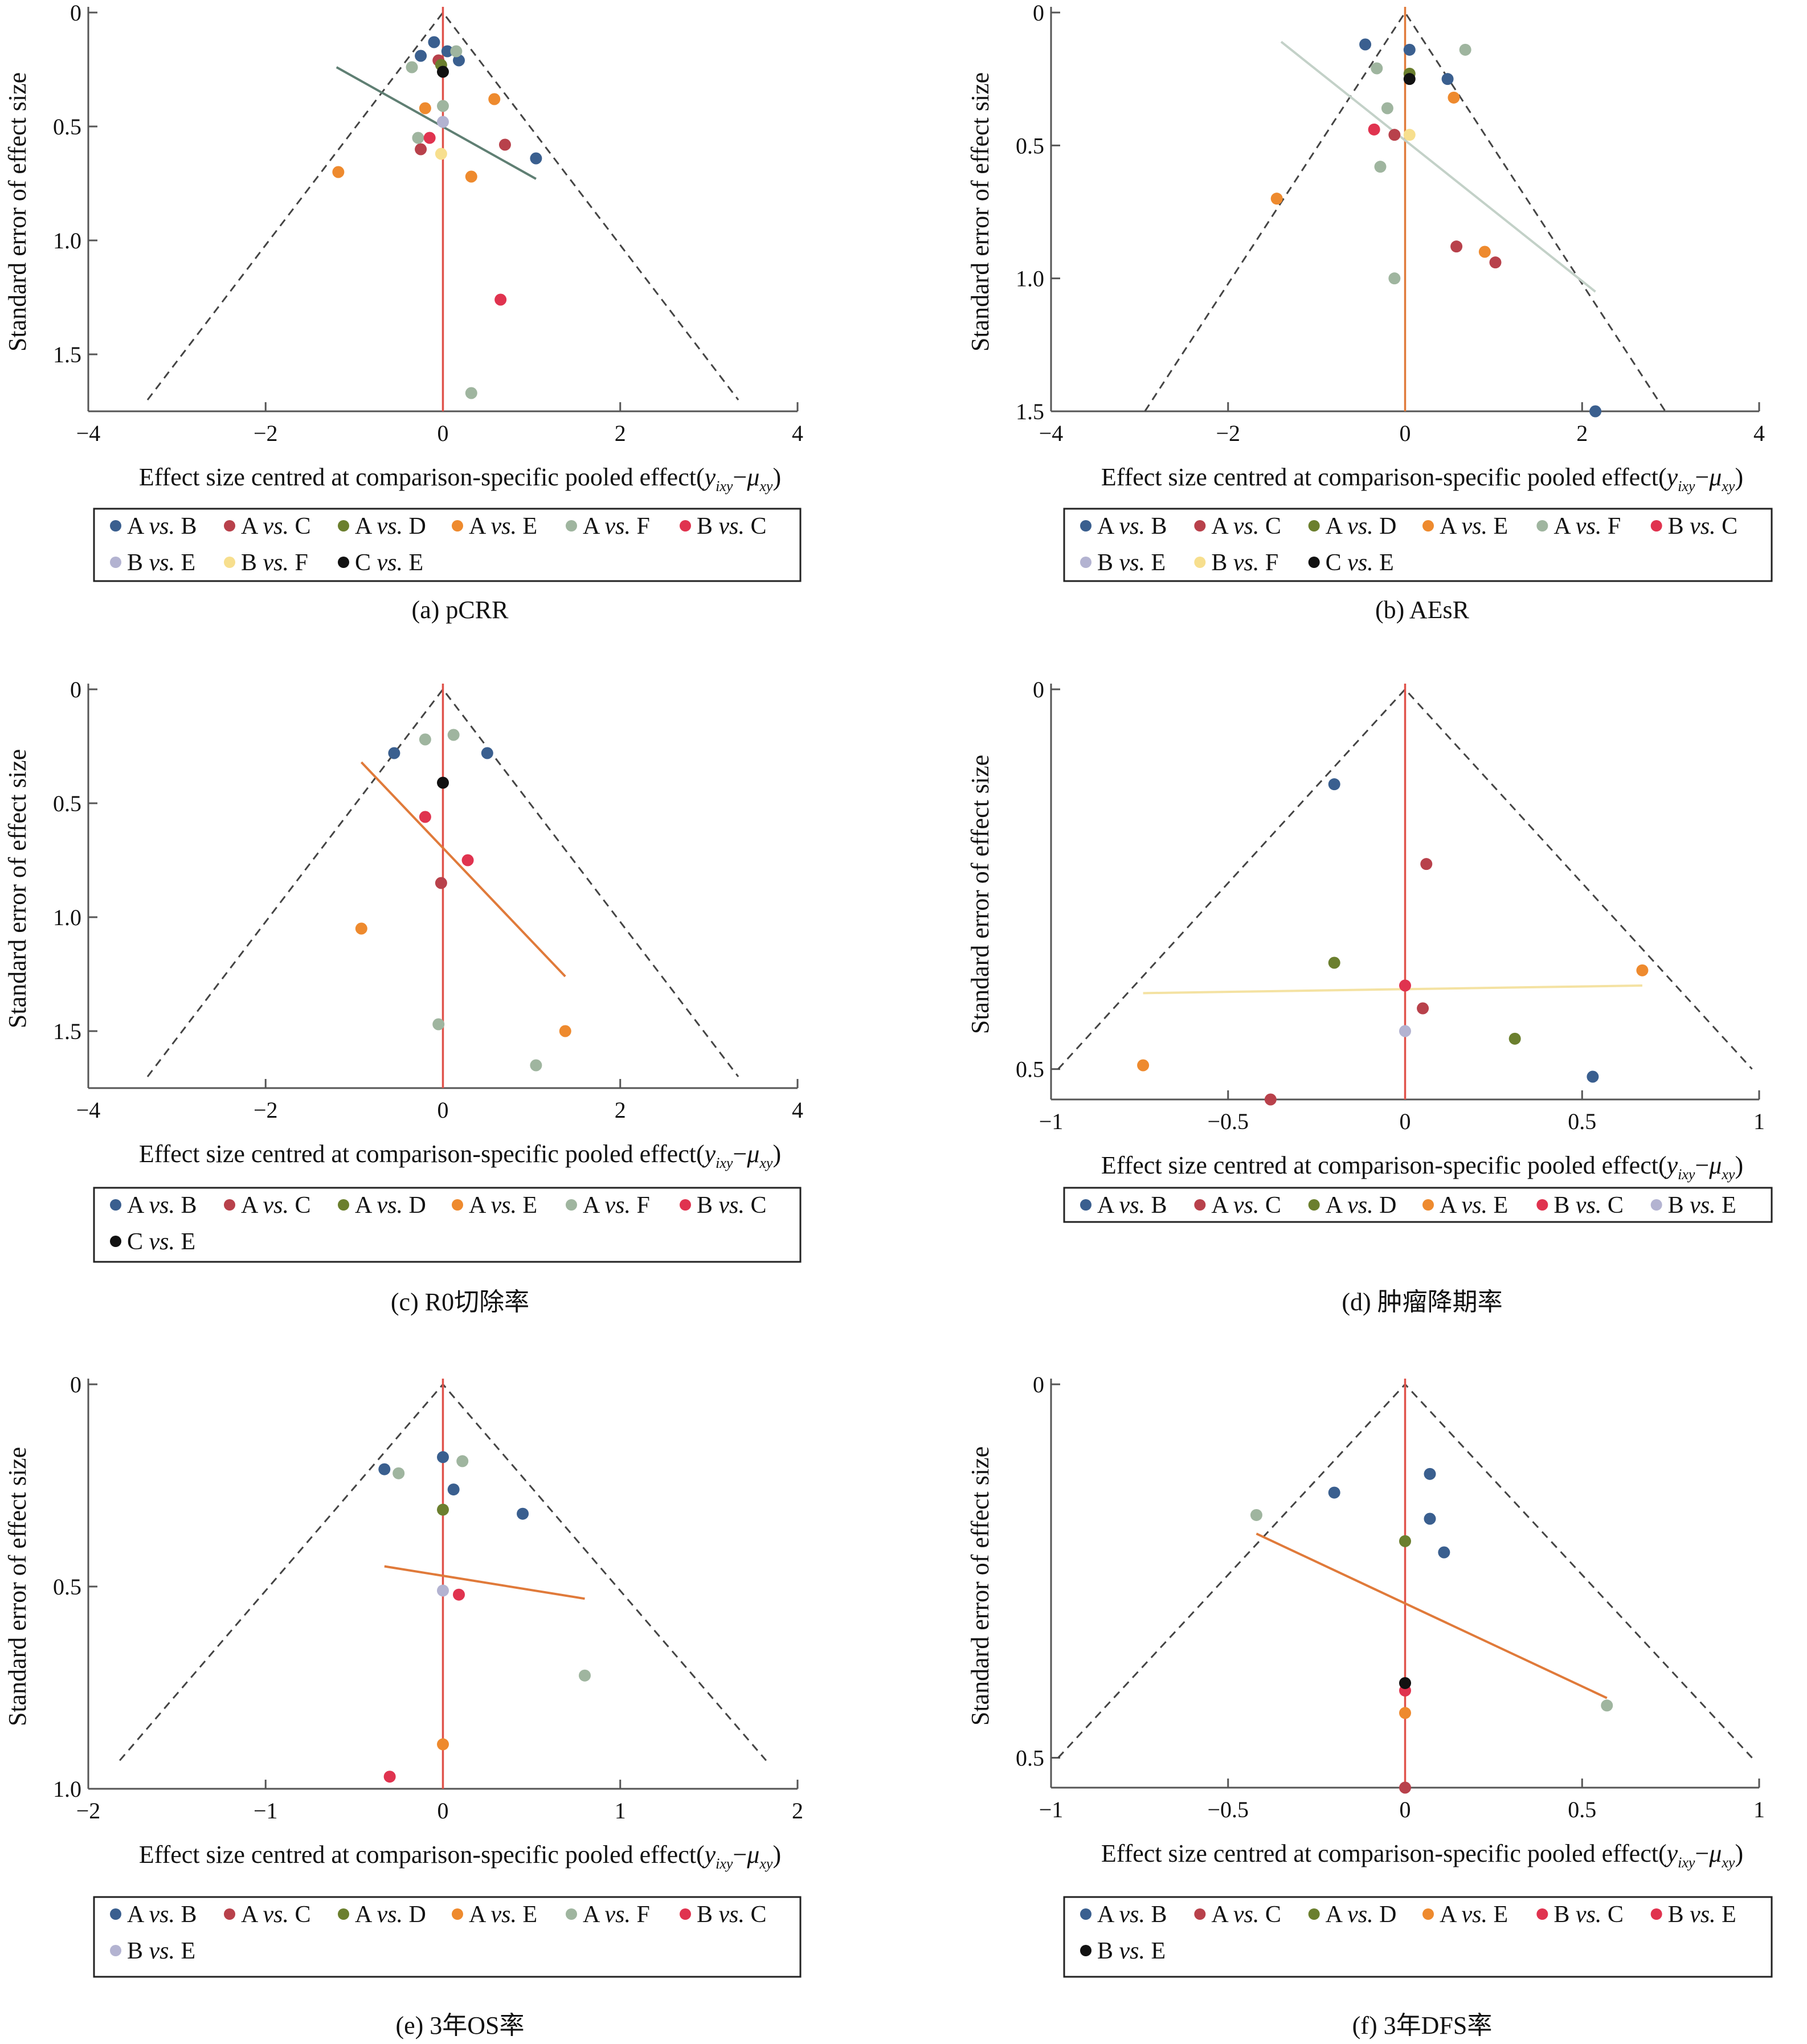 This screenshot has width=1807, height=2044. Describe the element at coordinates (620, 1110) in the screenshot. I see `x-tick-label: 2` at that location.